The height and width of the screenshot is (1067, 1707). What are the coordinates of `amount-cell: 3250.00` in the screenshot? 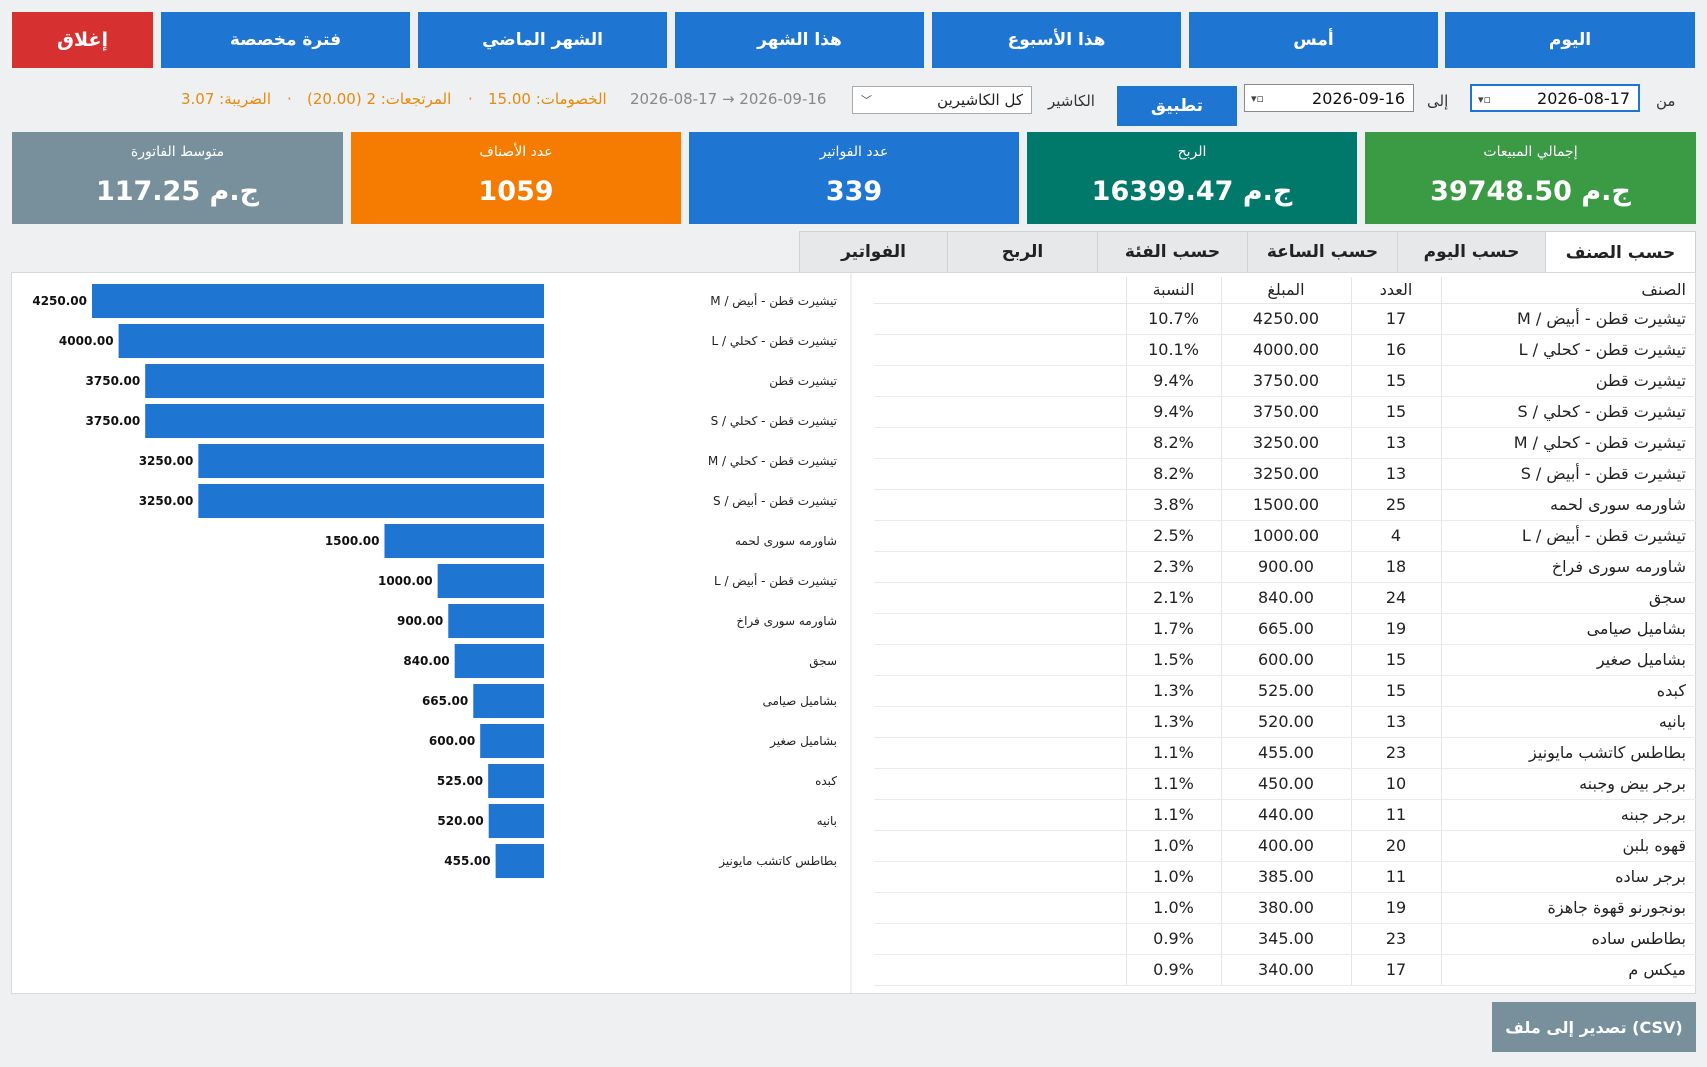 It's located at (1285, 474).